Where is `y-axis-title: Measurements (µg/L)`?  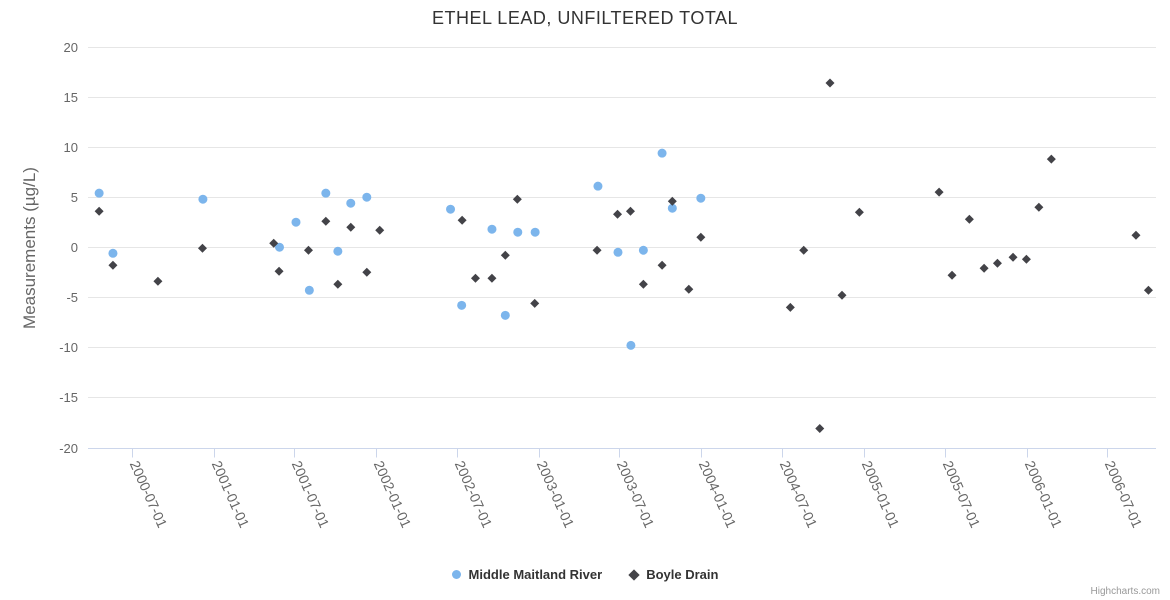
y-axis-title: Measurements (µg/L) is located at coordinates (29, 248).